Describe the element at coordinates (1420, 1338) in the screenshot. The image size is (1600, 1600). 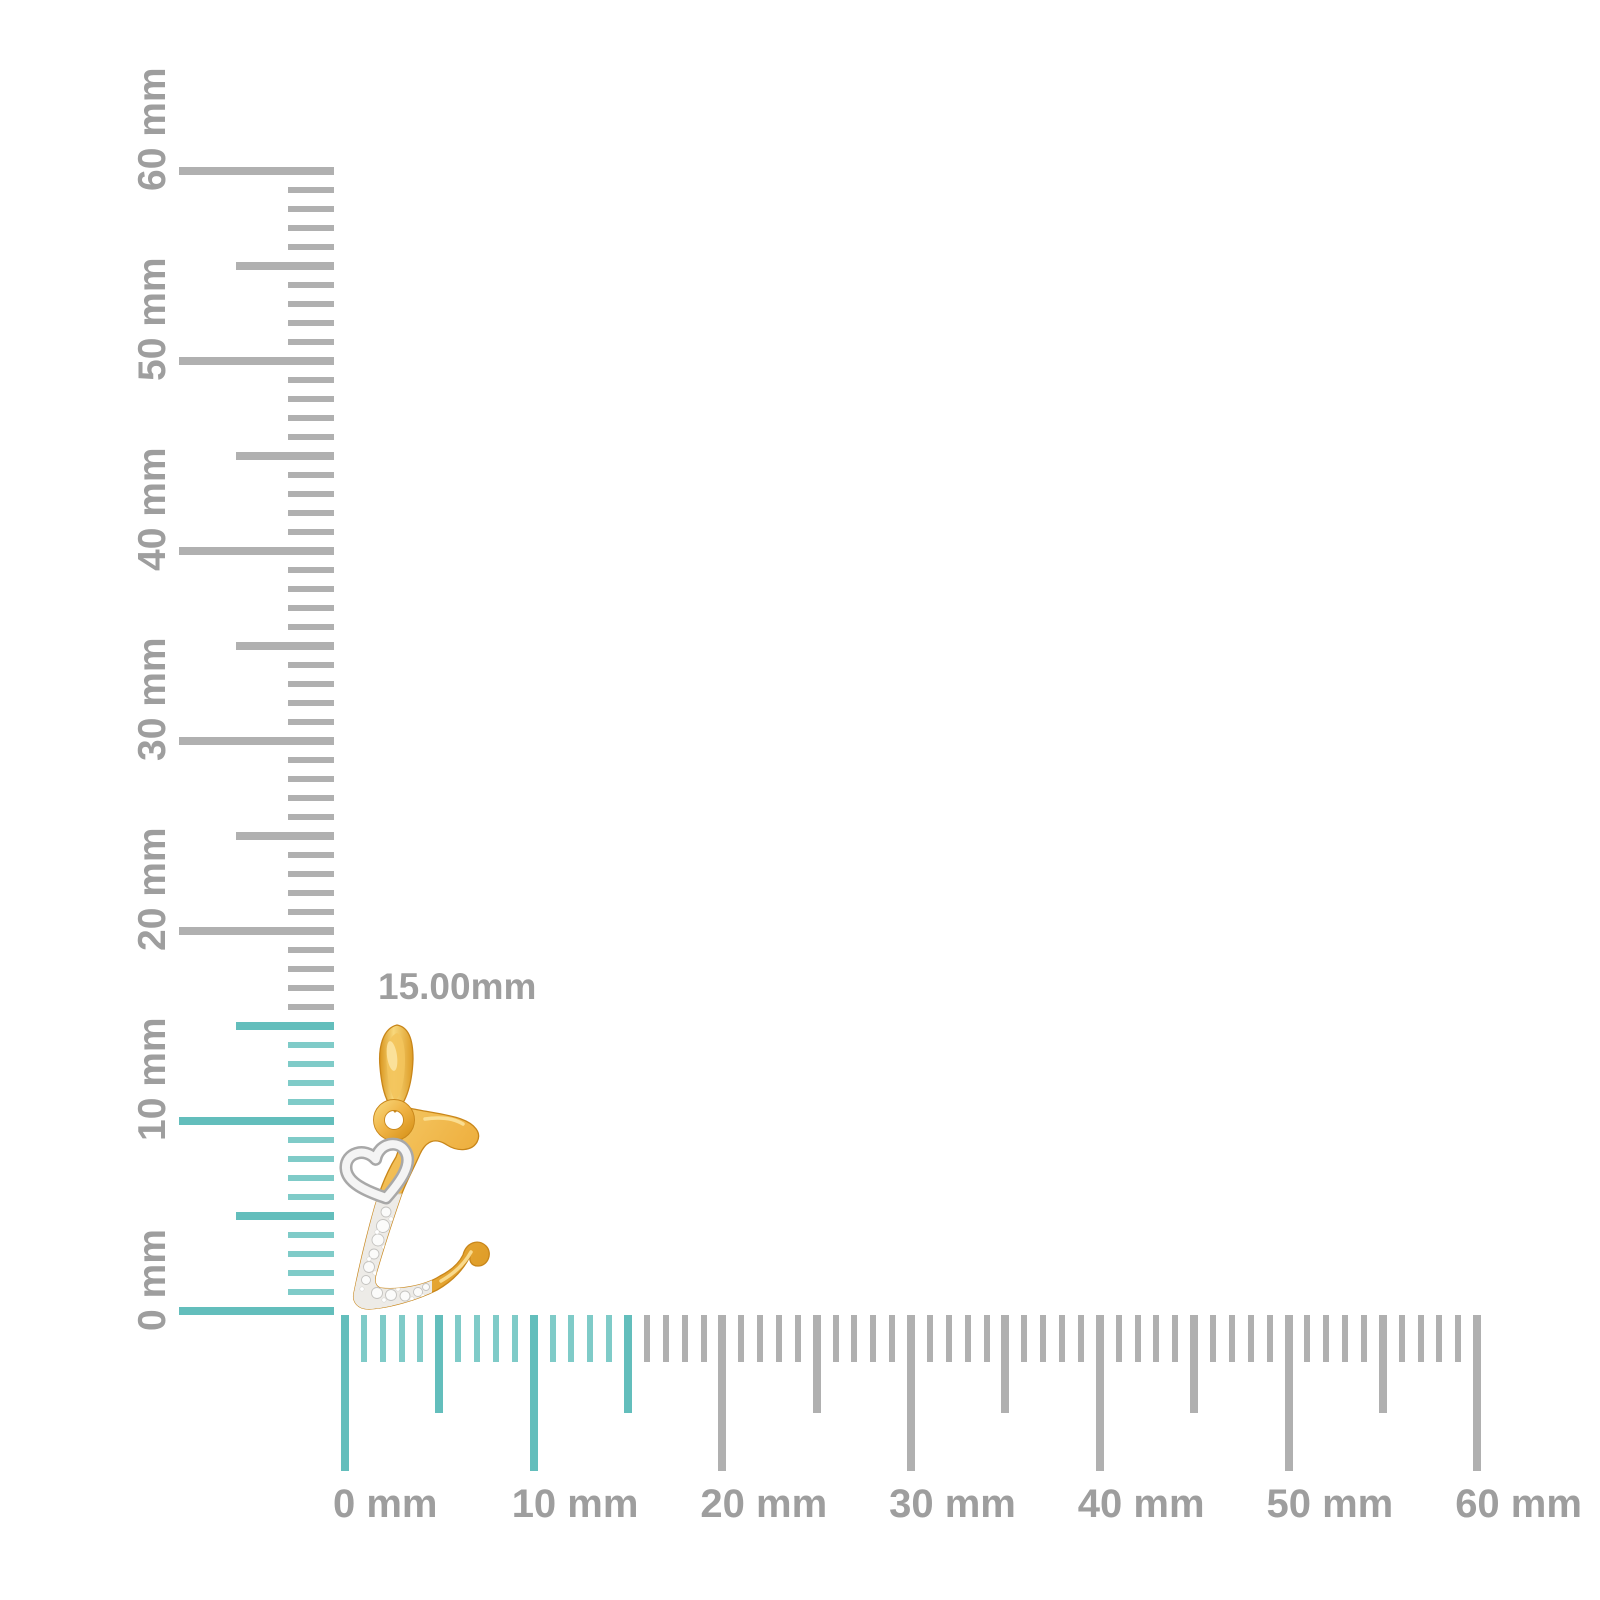
I see `h-ruler-tick-57mm` at that location.